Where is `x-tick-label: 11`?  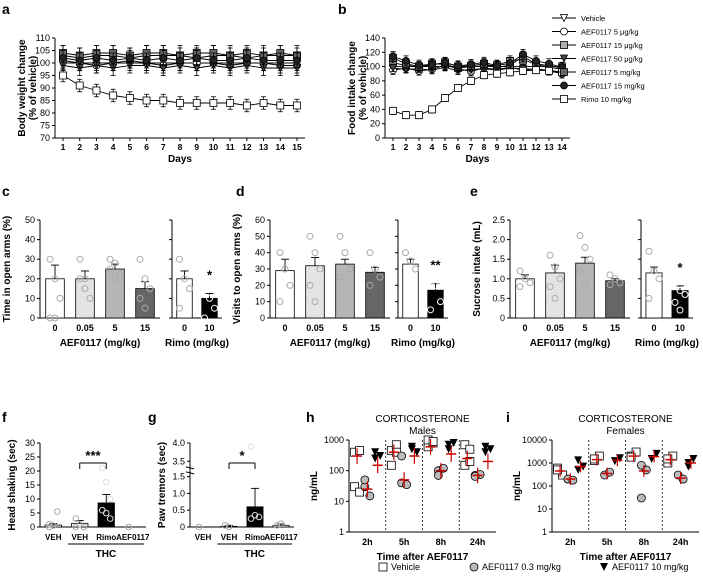
x-tick-label: 11 is located at coordinates (523, 147).